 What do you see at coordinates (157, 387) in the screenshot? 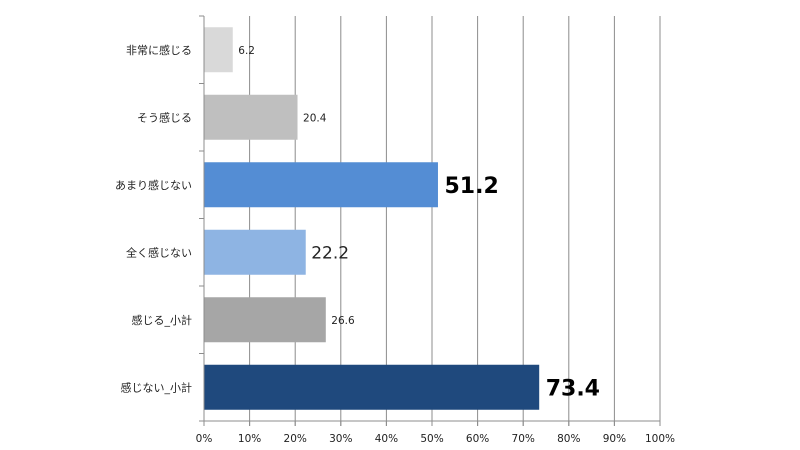
I see `category-label: 感じない_小計` at bounding box center [157, 387].